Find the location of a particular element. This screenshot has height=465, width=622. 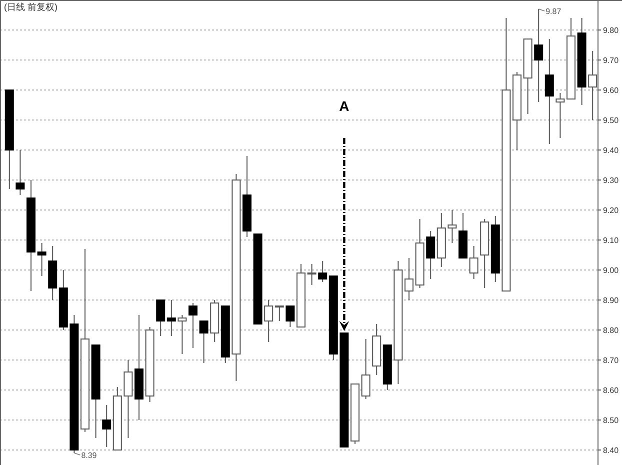

chart-title: (日线 前复权) is located at coordinates (31, 7).